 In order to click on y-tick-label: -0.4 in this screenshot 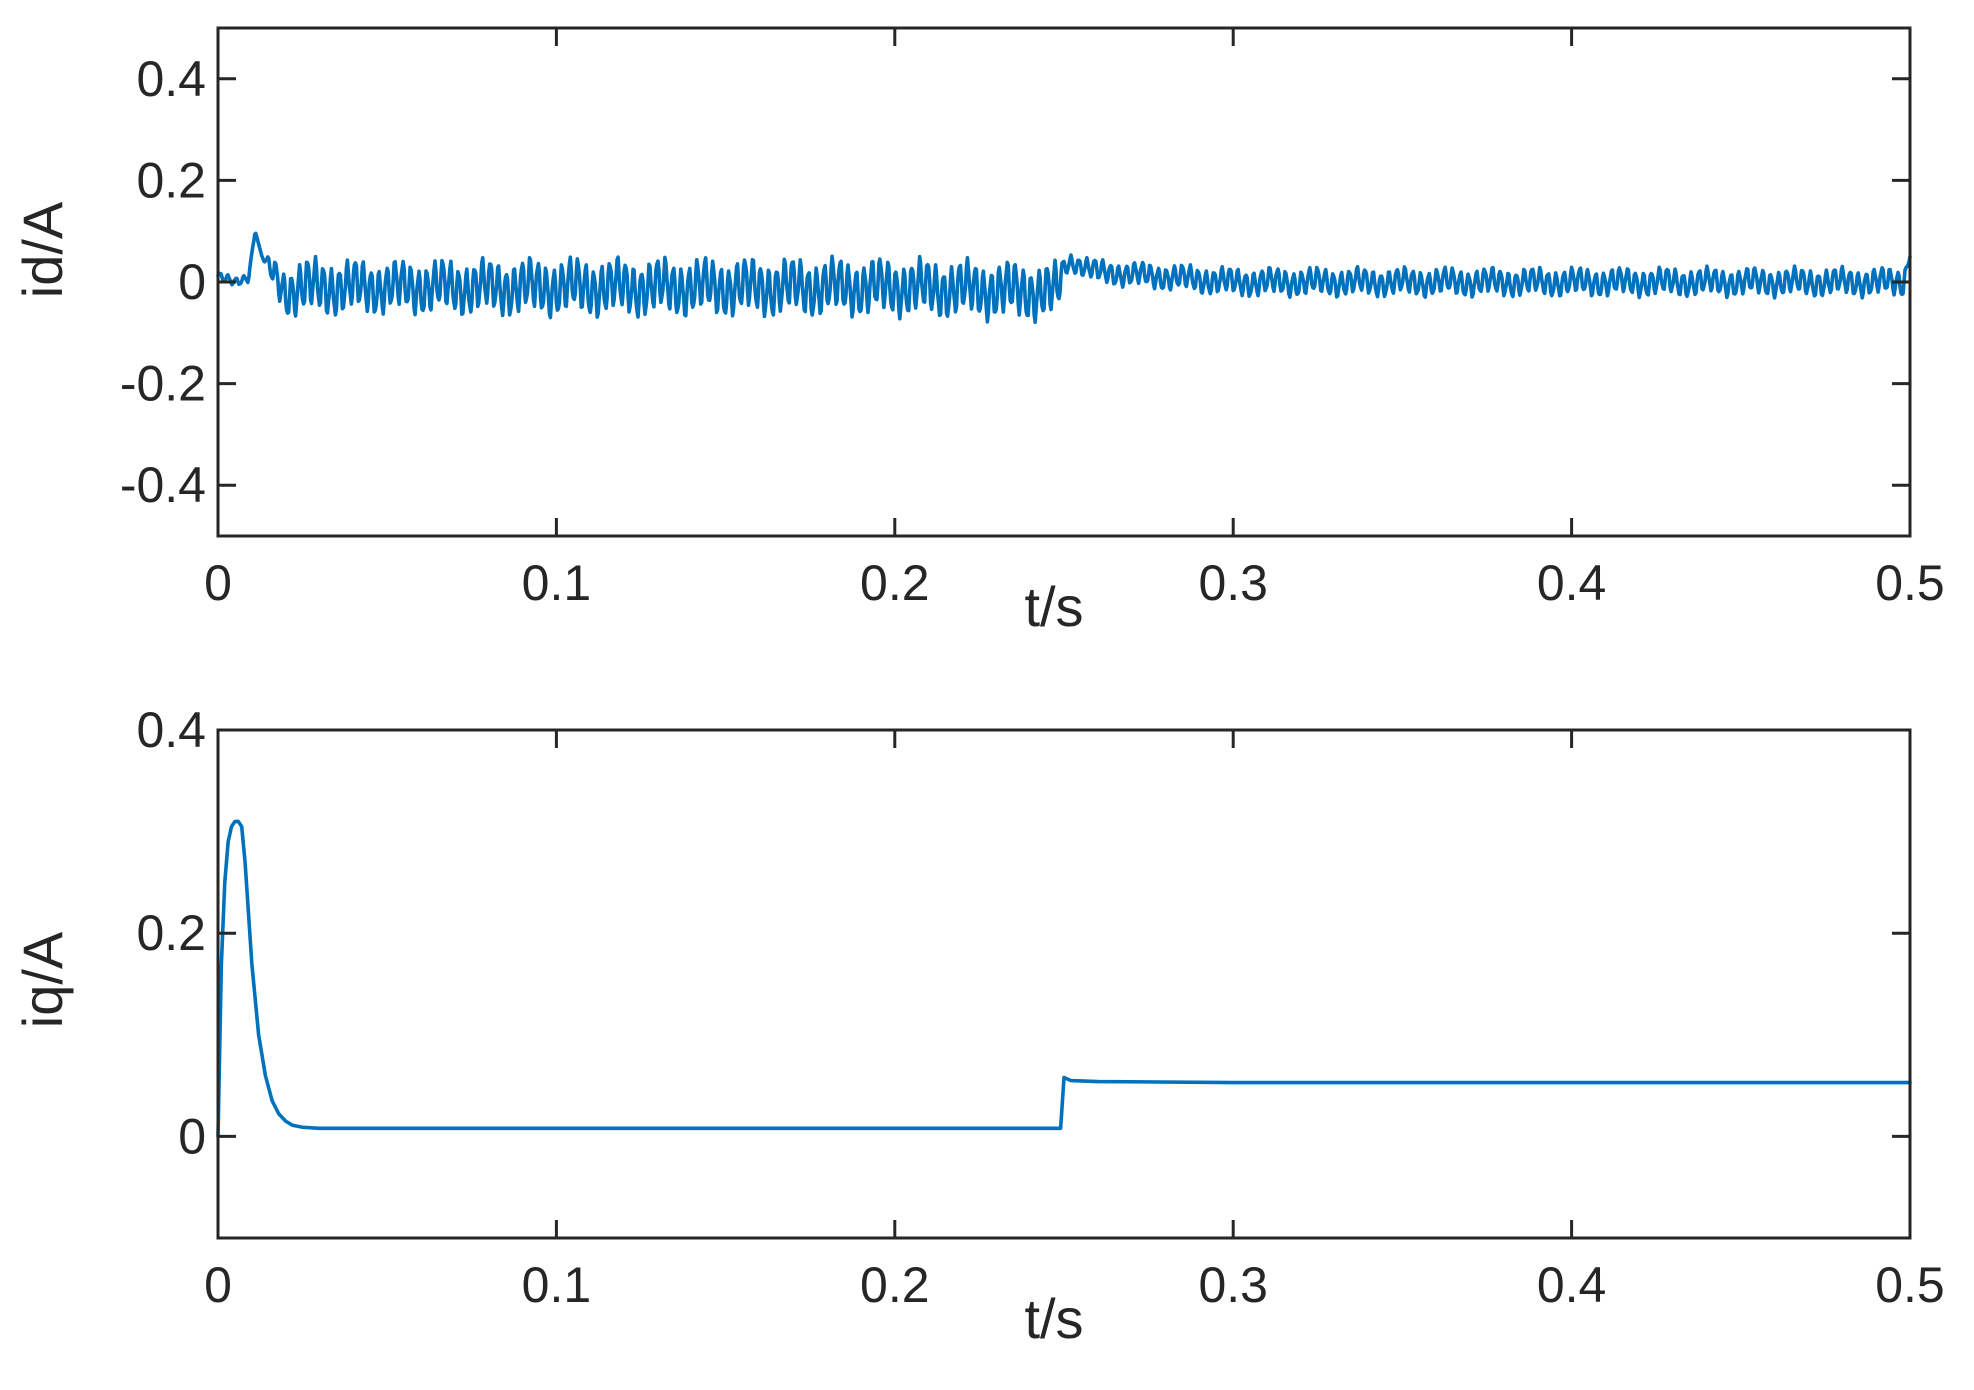, I will do `click(163, 485)`.